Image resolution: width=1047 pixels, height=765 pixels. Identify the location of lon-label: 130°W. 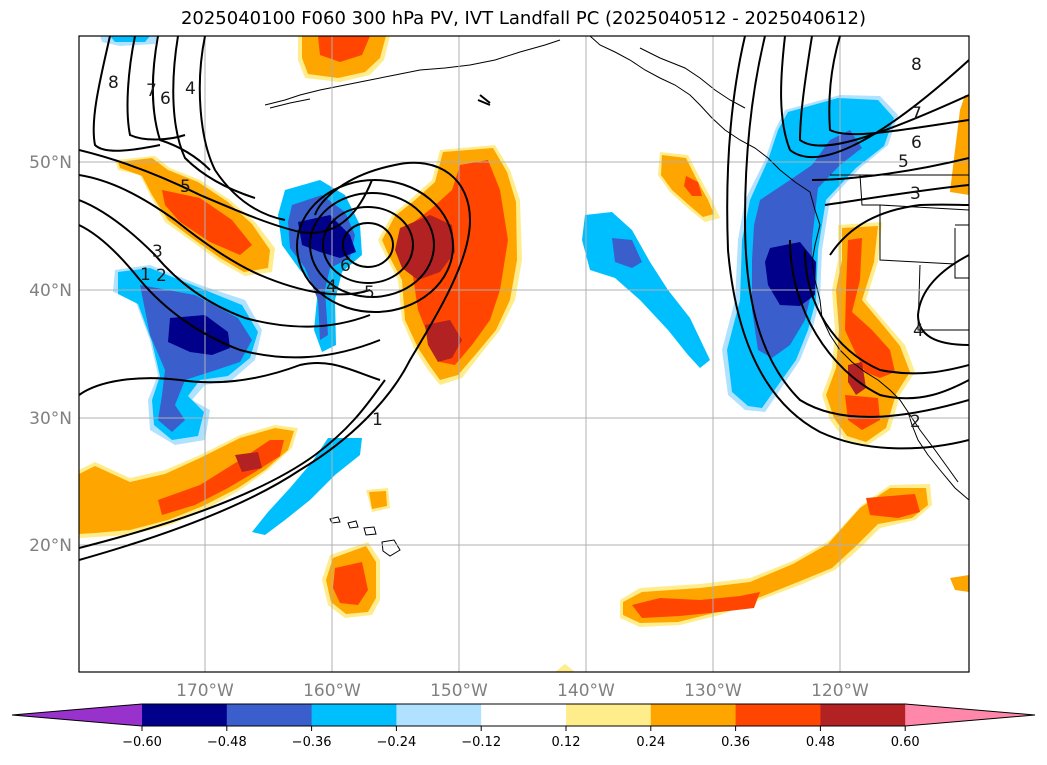
(713, 691).